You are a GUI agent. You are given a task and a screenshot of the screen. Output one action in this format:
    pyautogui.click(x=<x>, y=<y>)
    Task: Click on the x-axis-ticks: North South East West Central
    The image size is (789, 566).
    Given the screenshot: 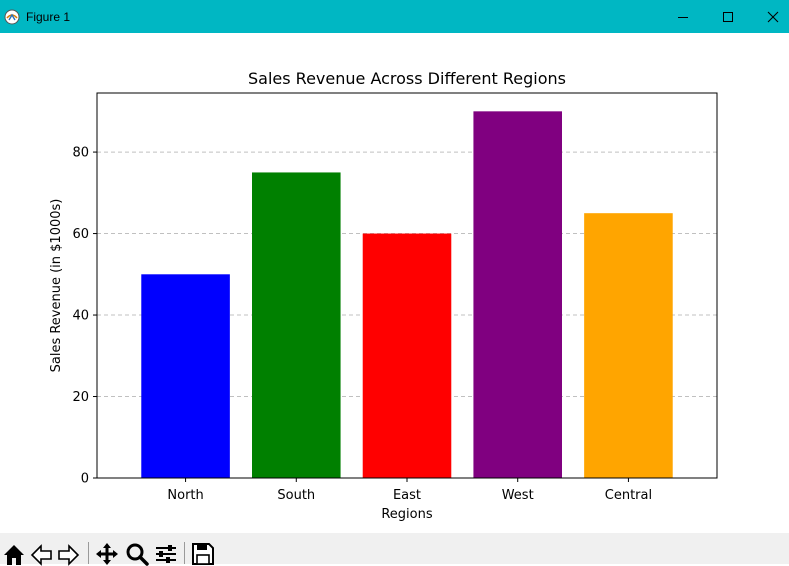 What is the action you would take?
    pyautogui.click(x=409, y=490)
    